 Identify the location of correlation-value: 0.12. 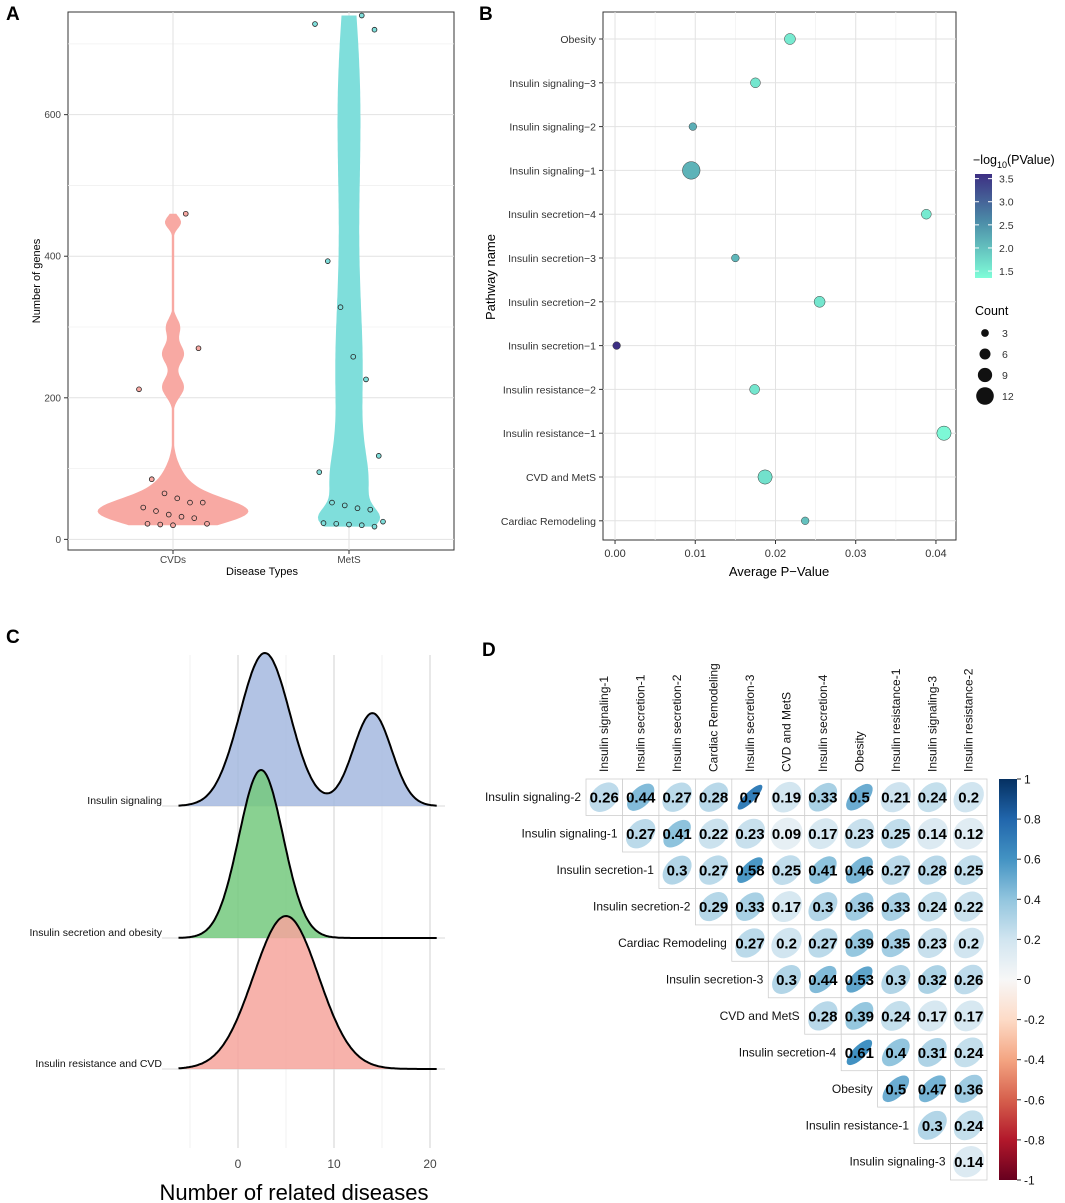
(968, 834).